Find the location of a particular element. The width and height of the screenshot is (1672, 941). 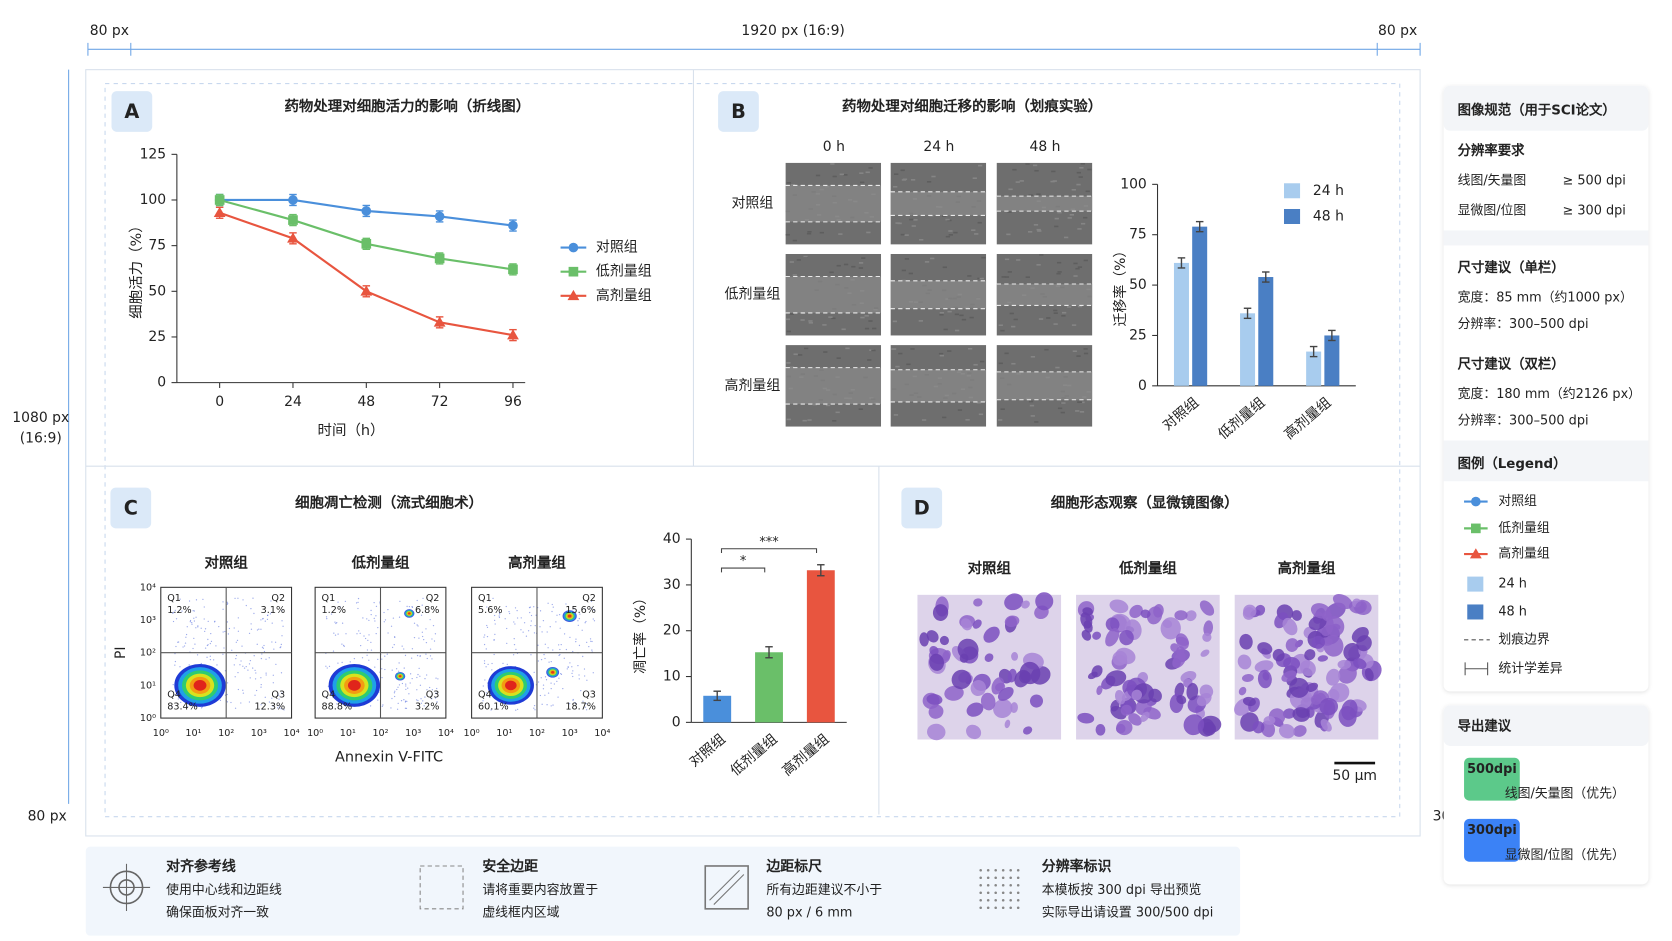

panel-label: A is located at coordinates (131, 111).